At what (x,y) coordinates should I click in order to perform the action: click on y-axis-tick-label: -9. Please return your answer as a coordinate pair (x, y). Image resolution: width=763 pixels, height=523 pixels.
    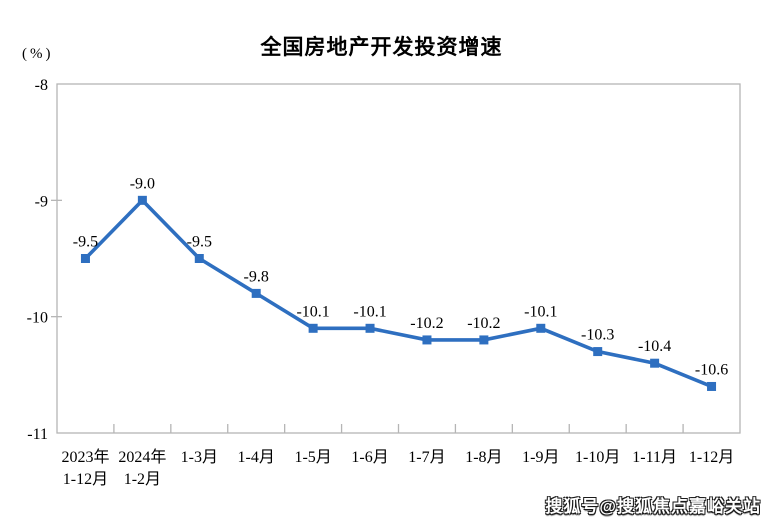
    Looking at the image, I should click on (41, 201).